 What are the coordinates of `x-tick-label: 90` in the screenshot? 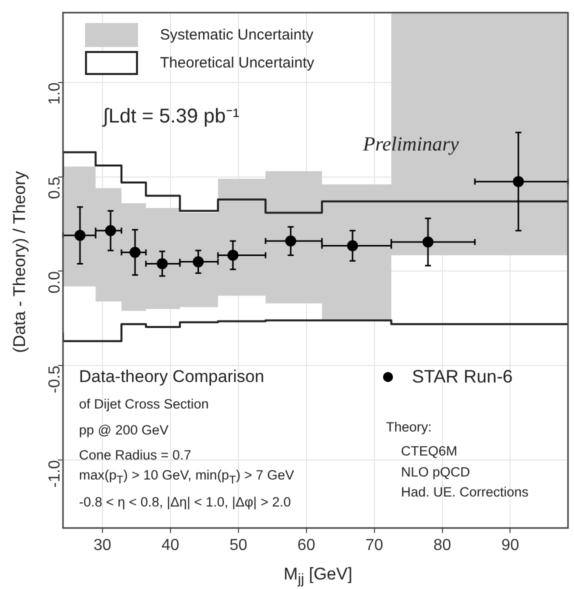 It's located at (510, 545).